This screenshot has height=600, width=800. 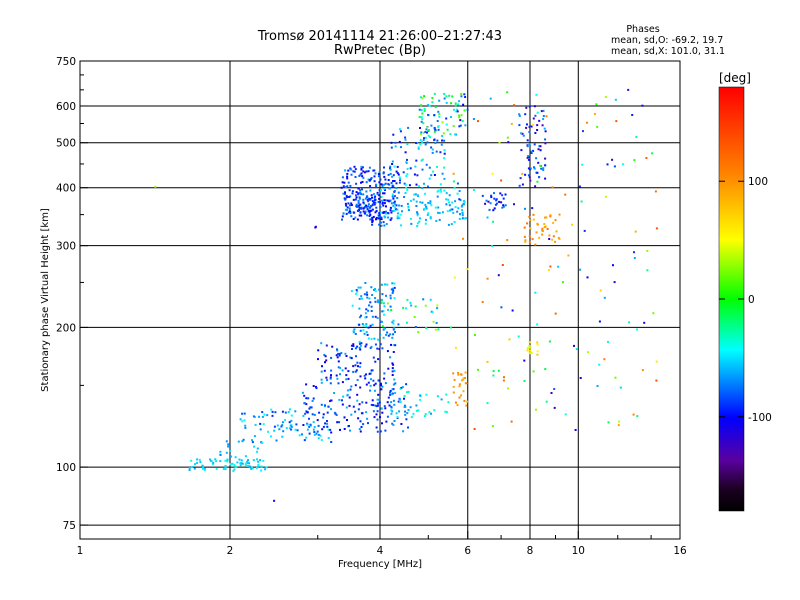 I want to click on y-axis-ticks: 75 100 200 300 400 500 600 750, so click(x=72, y=294).